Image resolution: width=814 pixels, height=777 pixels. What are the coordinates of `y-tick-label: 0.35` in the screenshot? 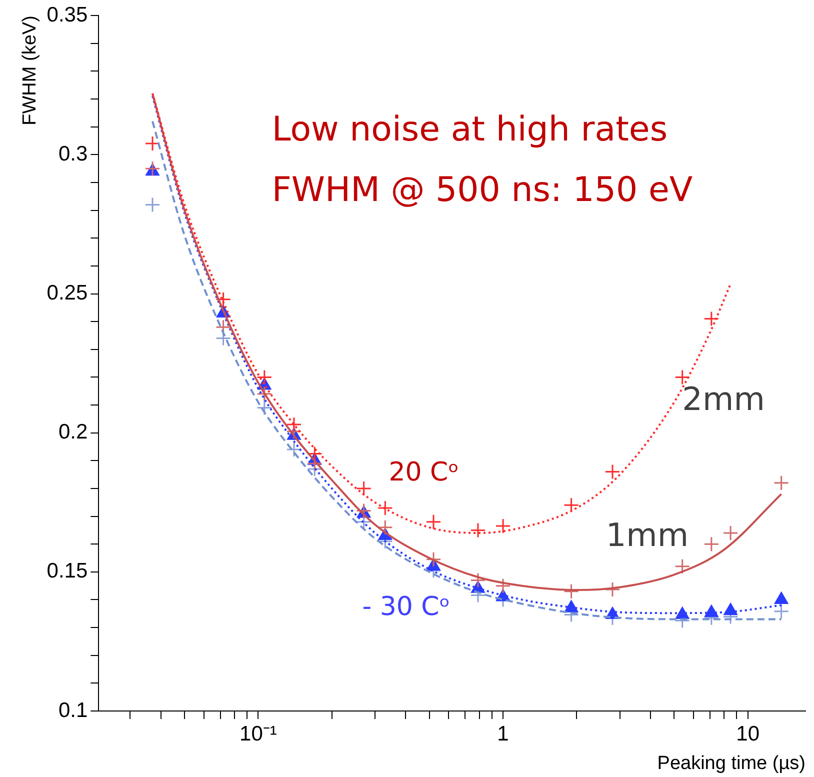 It's located at (67, 14).